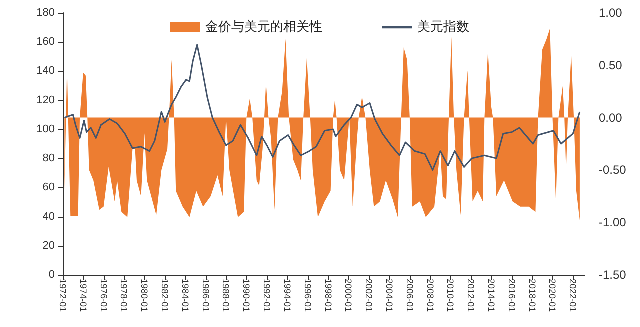 Image resolution: width=640 pixels, height=327 pixels. What do you see at coordinates (45, 129) in the screenshot?
I see `y-tick-label: 100` at bounding box center [45, 129].